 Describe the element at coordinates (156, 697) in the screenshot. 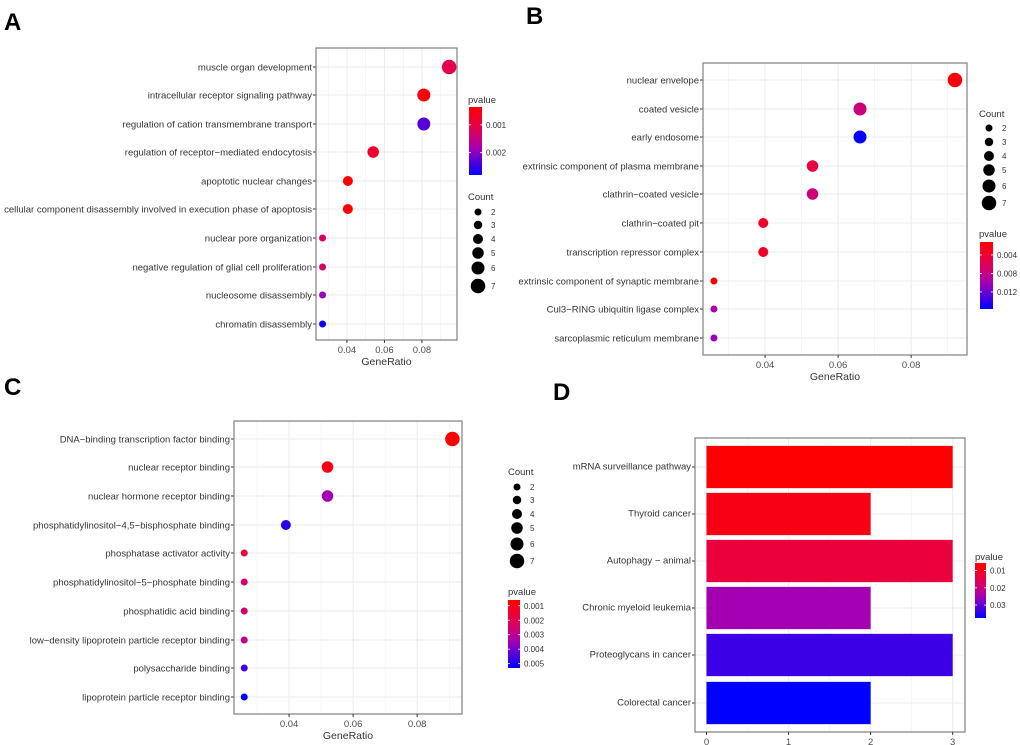

I see `y-tick-label: lipoprotein particle receptor binding` at that location.